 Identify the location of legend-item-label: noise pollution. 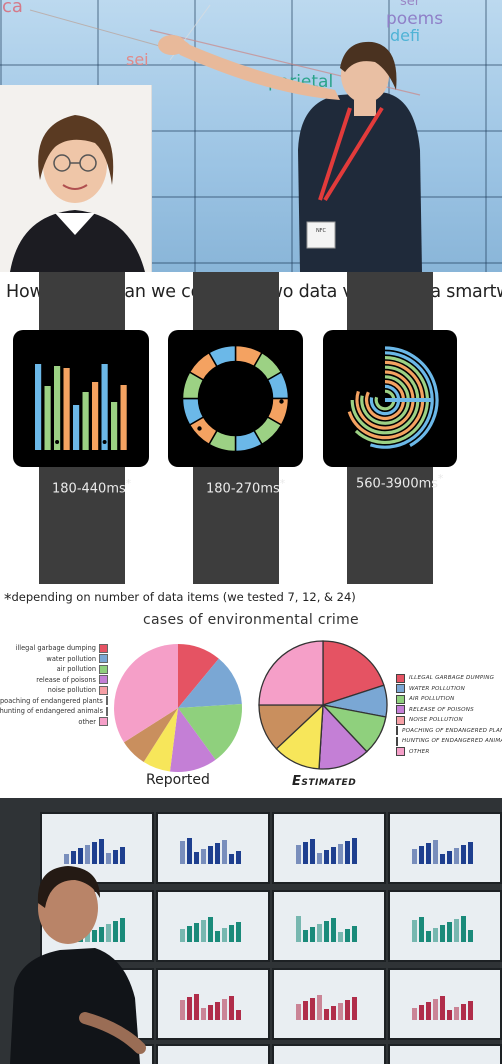
(71, 690).